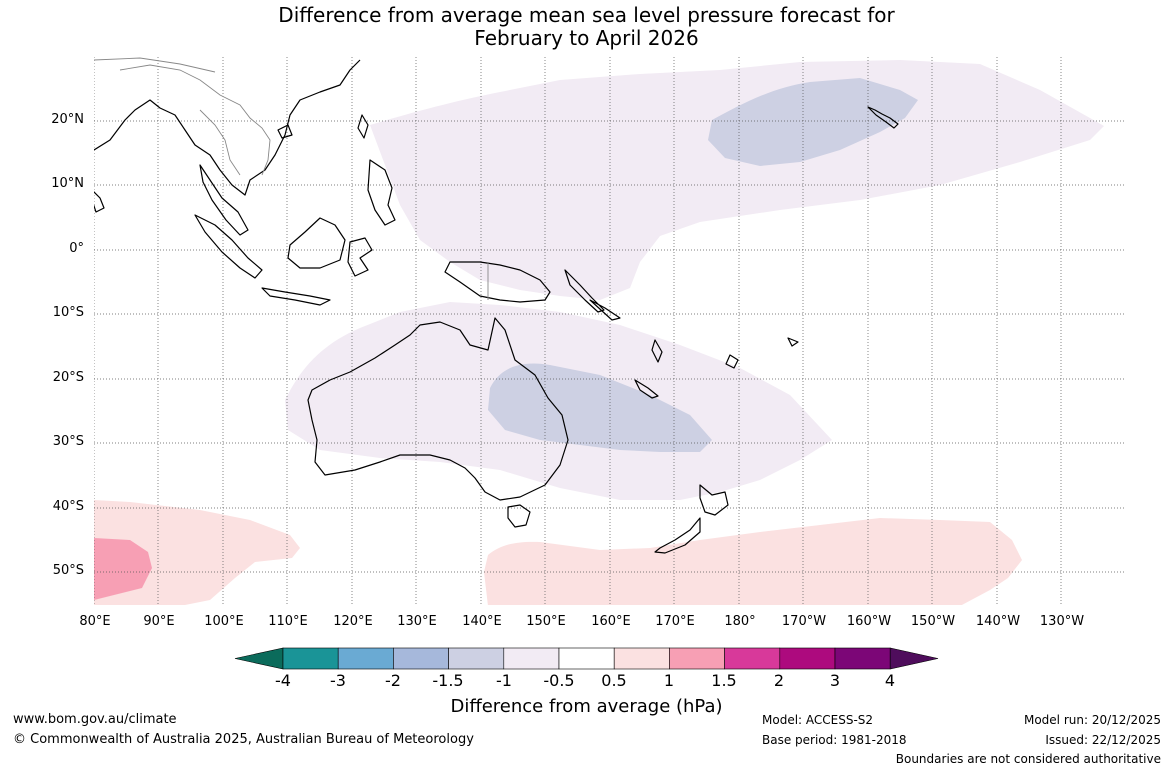 This screenshot has height=770, width=1173. Describe the element at coordinates (67, 183) in the screenshot. I see `lat-label-10n: 10°N` at that location.